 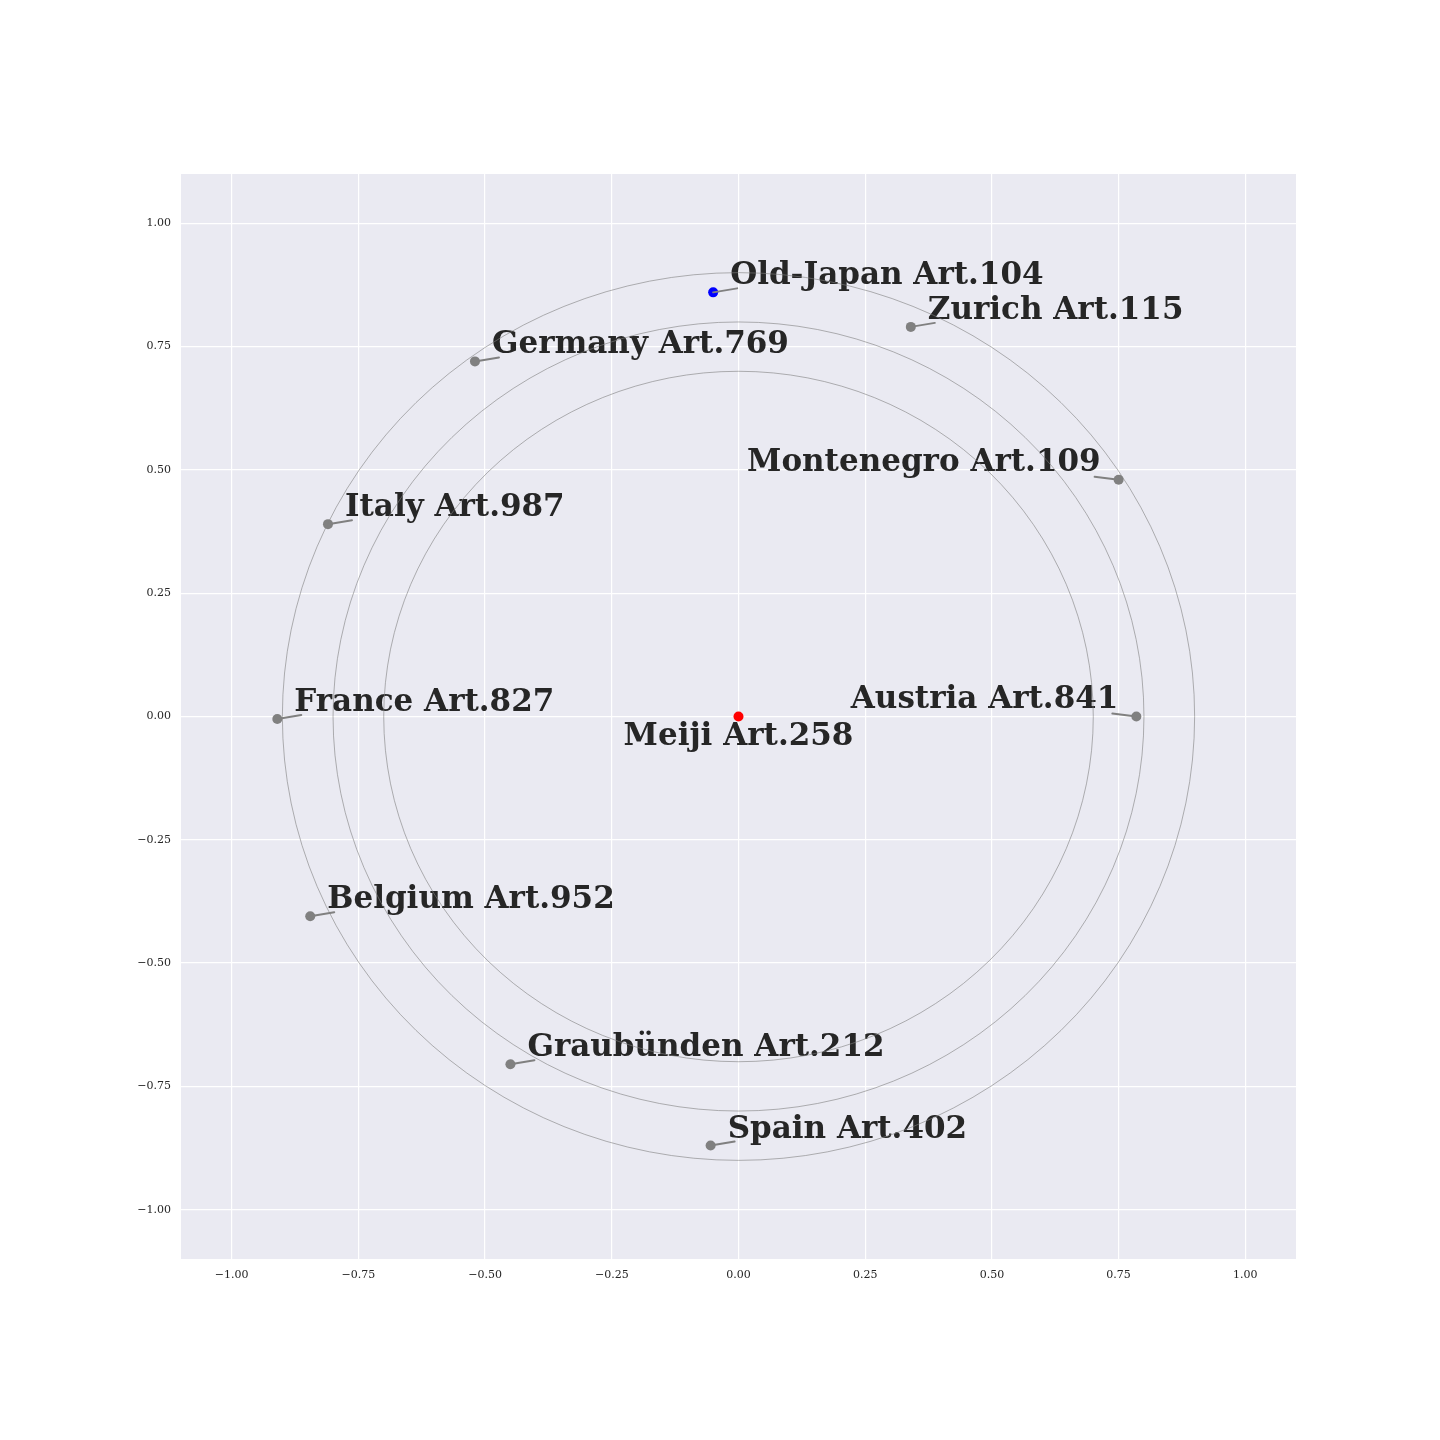 What do you see at coordinates (471, 897) in the screenshot?
I see `annotation: Belgium Art.952` at bounding box center [471, 897].